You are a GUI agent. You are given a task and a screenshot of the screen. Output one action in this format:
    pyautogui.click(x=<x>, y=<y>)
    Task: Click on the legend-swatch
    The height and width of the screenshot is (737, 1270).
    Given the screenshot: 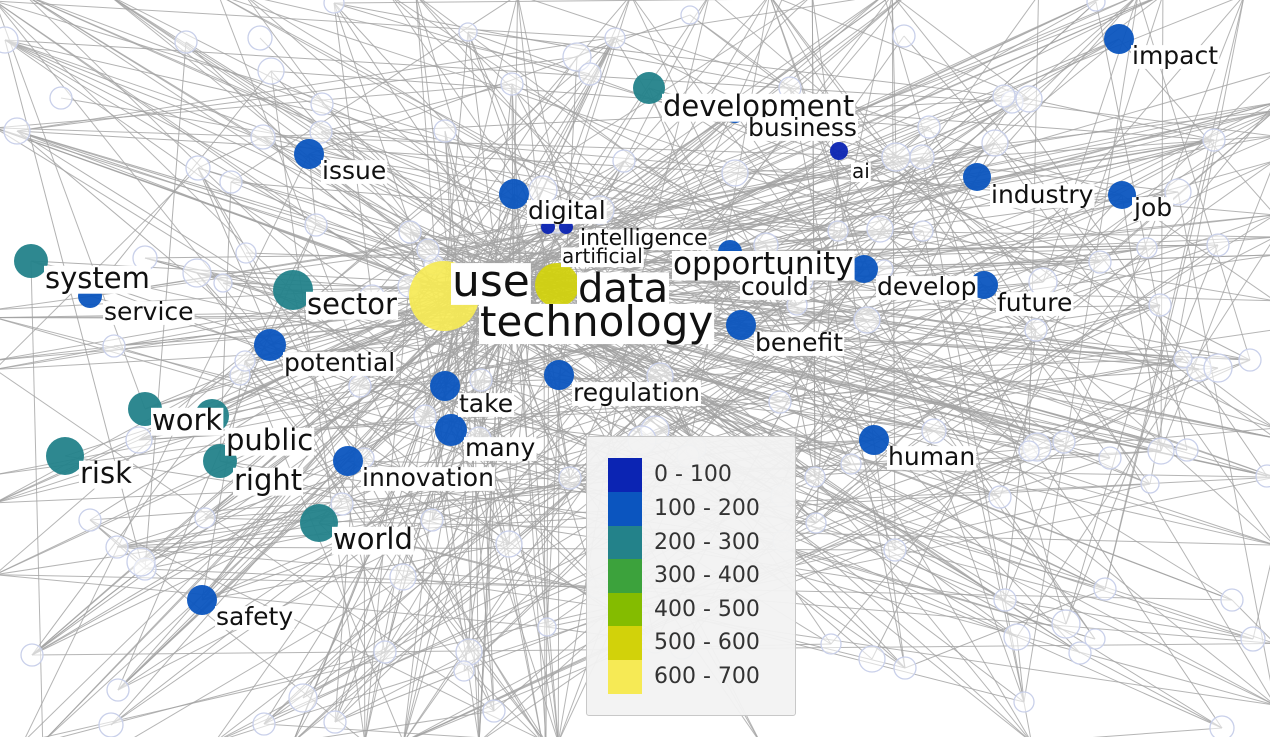 What is the action you would take?
    pyautogui.click(x=625, y=576)
    